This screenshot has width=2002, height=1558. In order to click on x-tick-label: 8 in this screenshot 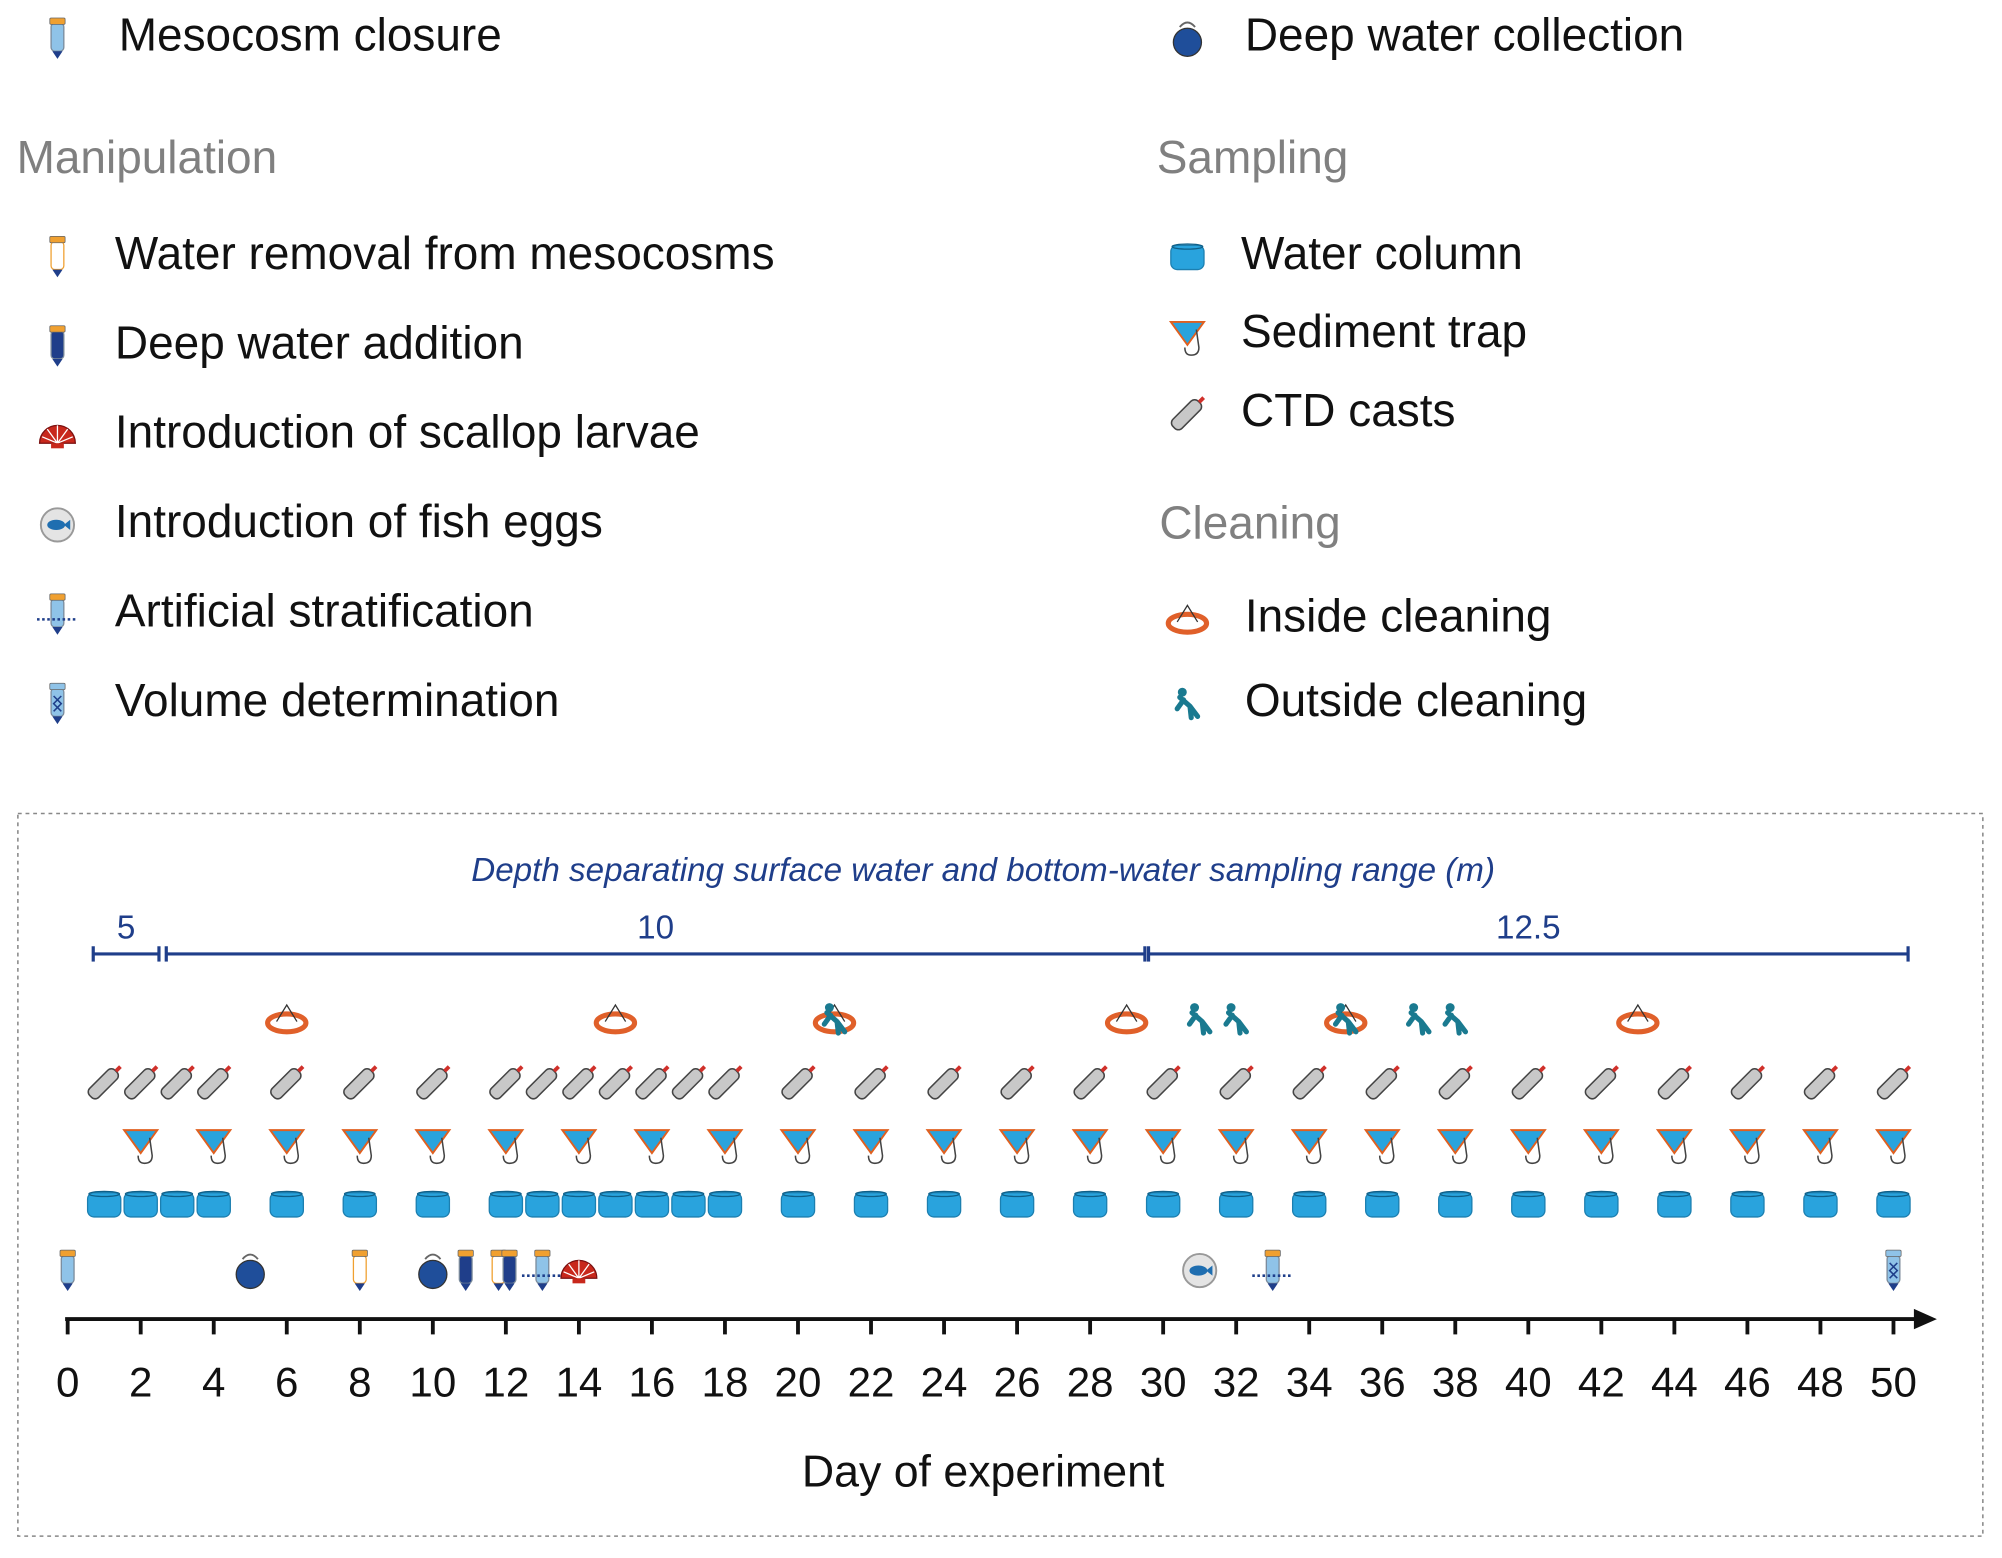, I will do `click(359, 1382)`.